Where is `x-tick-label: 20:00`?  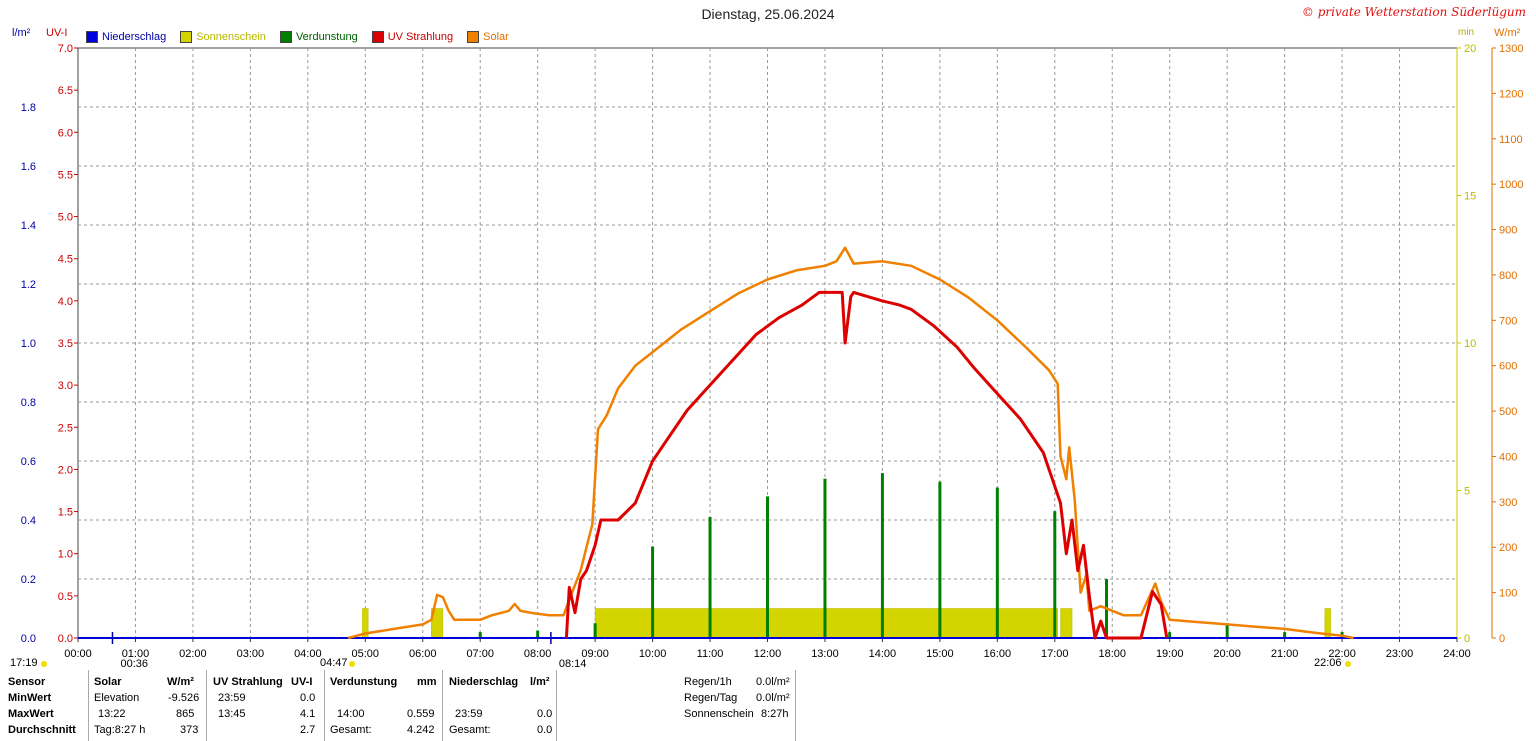
x-tick-label: 20:00 is located at coordinates (1227, 654).